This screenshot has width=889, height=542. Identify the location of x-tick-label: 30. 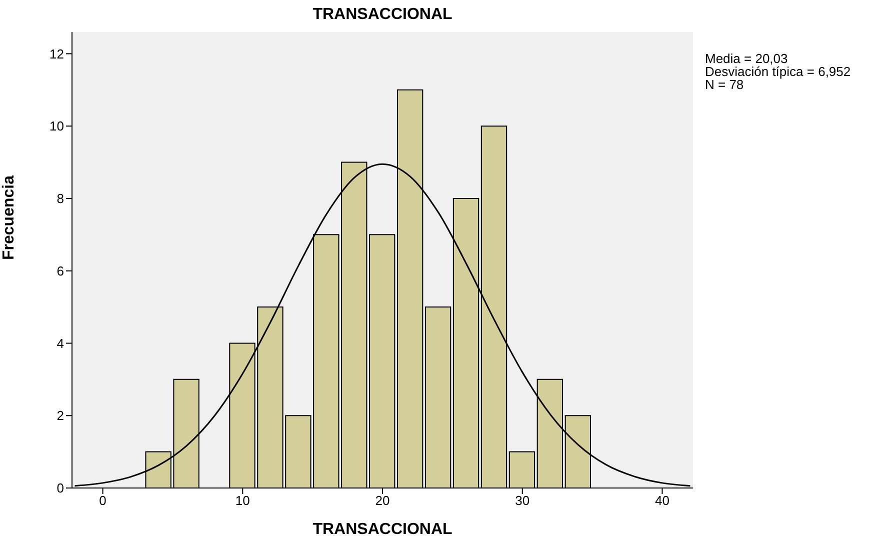
(522, 500).